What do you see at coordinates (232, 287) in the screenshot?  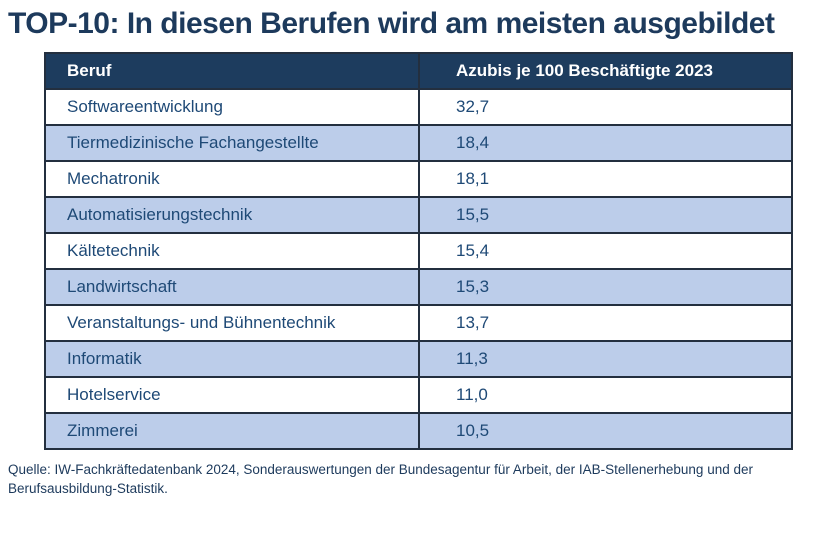 I see `cell-beruf: Landwirtschaft` at bounding box center [232, 287].